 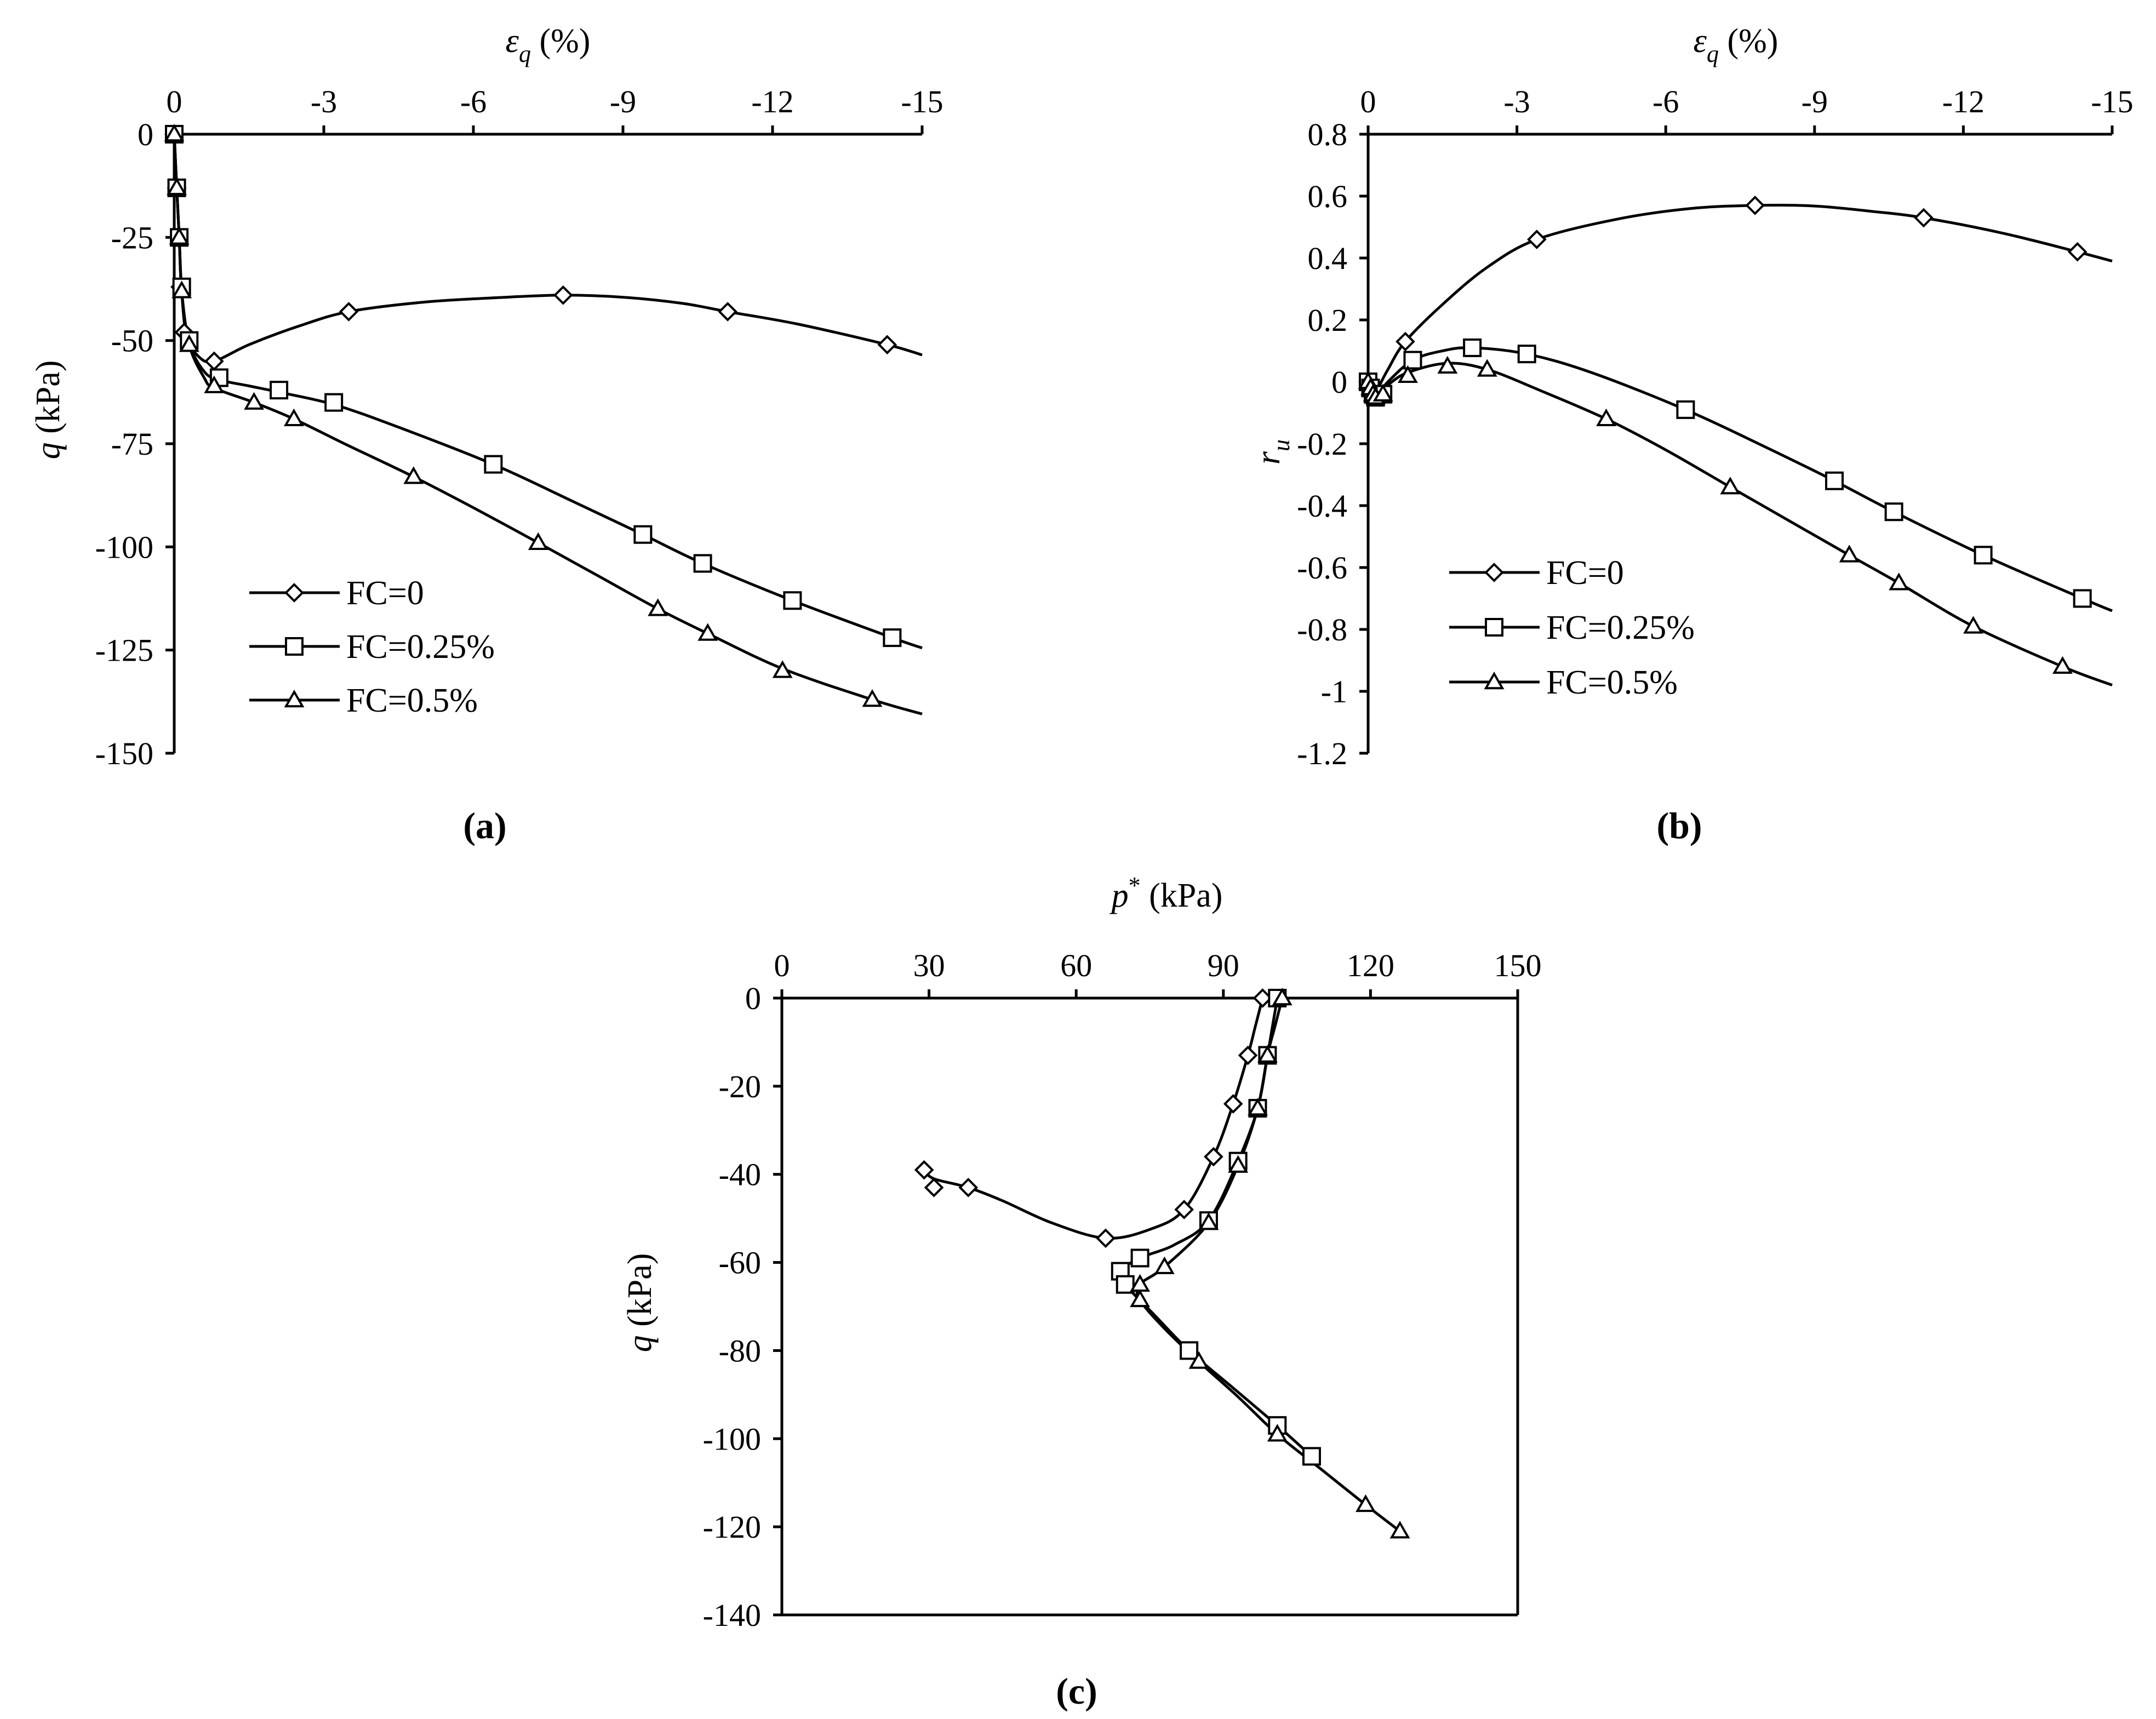 I want to click on legend: FC=0 FC=0.25% FC=0.5%, so click(x=1572, y=627).